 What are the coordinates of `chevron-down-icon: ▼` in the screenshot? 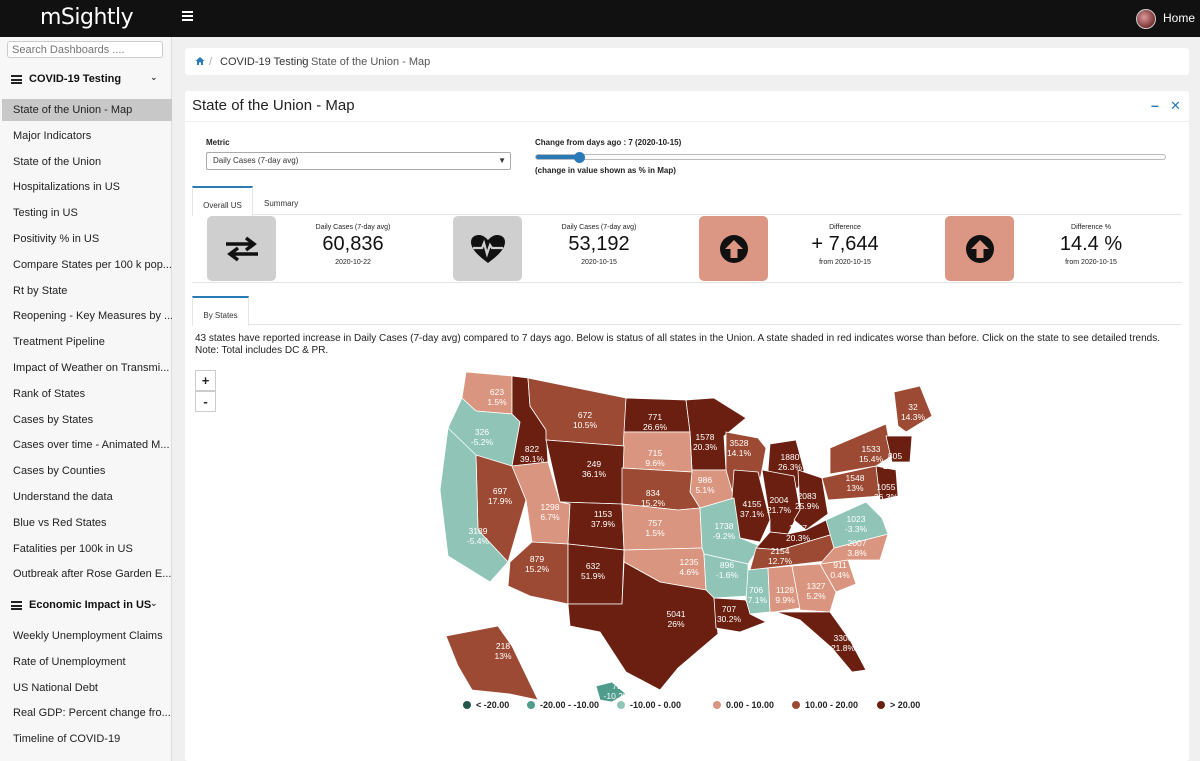 It's located at (502, 160).